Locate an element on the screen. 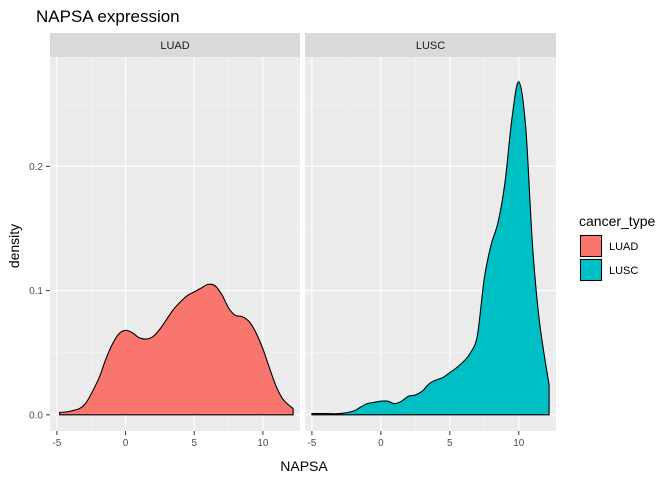 This screenshot has height=480, width=672. facet-strip-label: LUSC is located at coordinates (430, 46).